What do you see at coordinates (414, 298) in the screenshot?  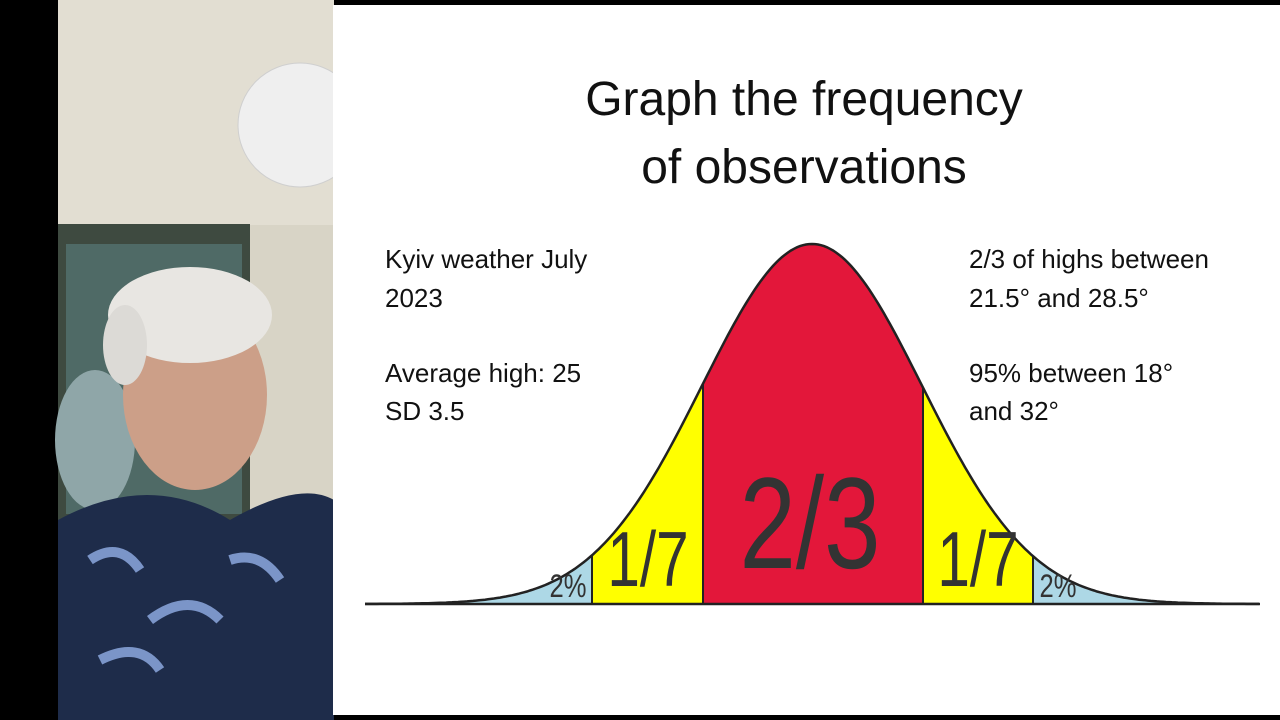 I see `note: 2023` at bounding box center [414, 298].